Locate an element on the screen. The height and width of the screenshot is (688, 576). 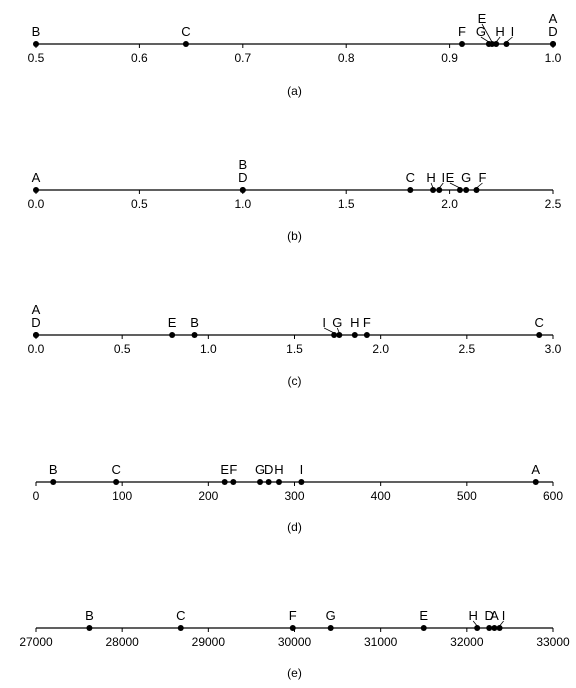
tick-label: 300 is located at coordinates (294, 496).